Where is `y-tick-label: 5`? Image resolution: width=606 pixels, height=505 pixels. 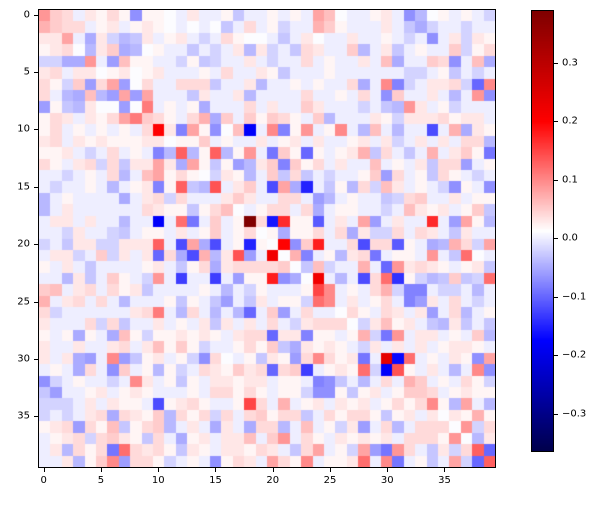
y-tick-label: 5 is located at coordinates (26, 72).